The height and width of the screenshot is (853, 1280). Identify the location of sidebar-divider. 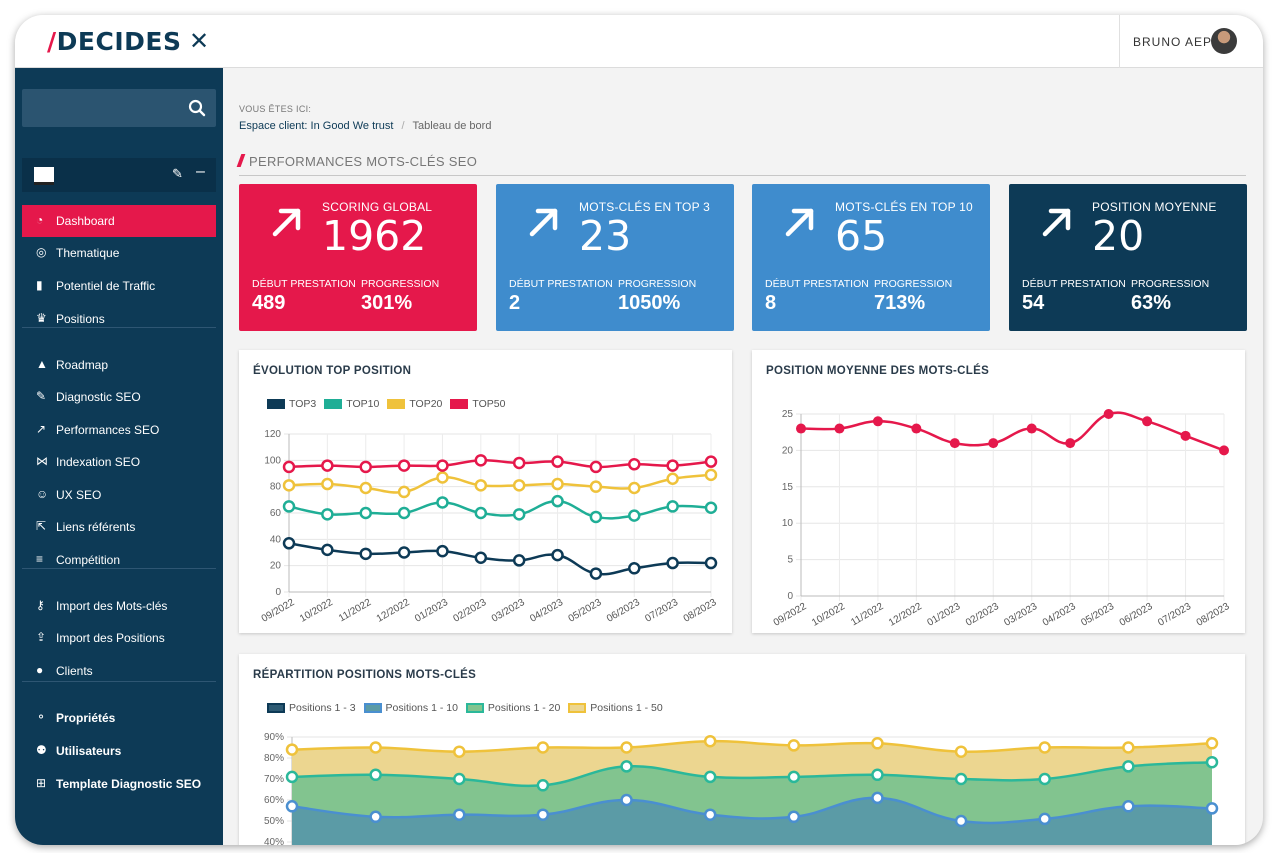
(119, 568).